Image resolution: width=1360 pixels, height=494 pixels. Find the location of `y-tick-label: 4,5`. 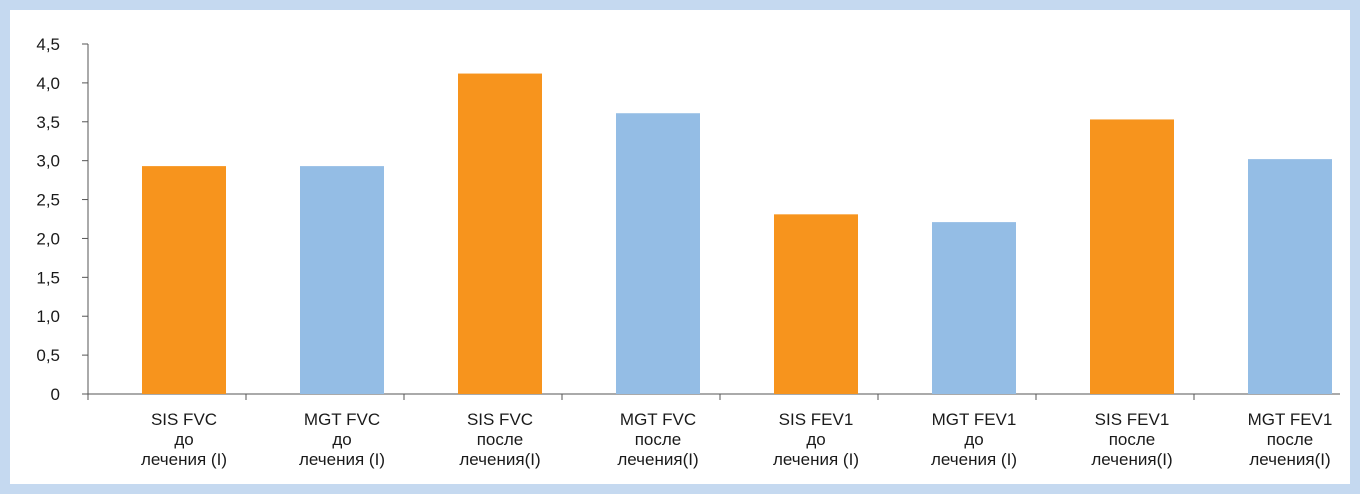

y-tick-label: 4,5 is located at coordinates (48, 44).